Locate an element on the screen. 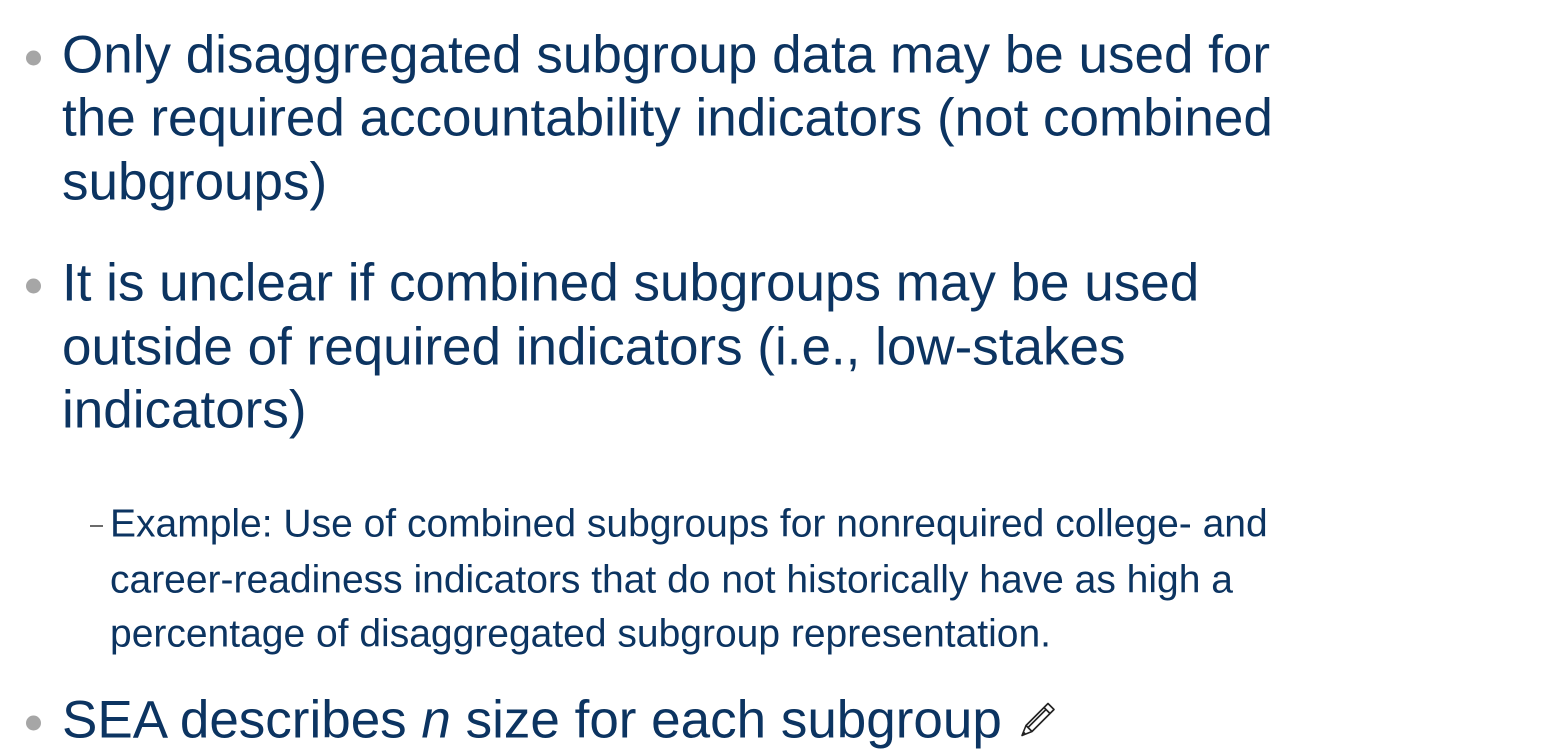 The image size is (1550, 750). bullet-text: SEA describes n size for each subgroup is located at coordinates (560, 720).